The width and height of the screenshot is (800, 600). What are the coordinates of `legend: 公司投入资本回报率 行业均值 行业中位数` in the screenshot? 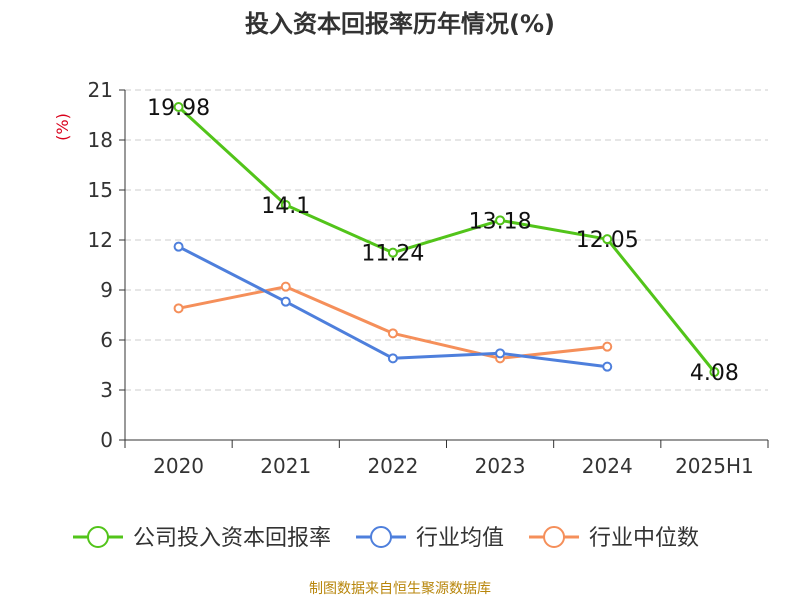 It's located at (386, 538).